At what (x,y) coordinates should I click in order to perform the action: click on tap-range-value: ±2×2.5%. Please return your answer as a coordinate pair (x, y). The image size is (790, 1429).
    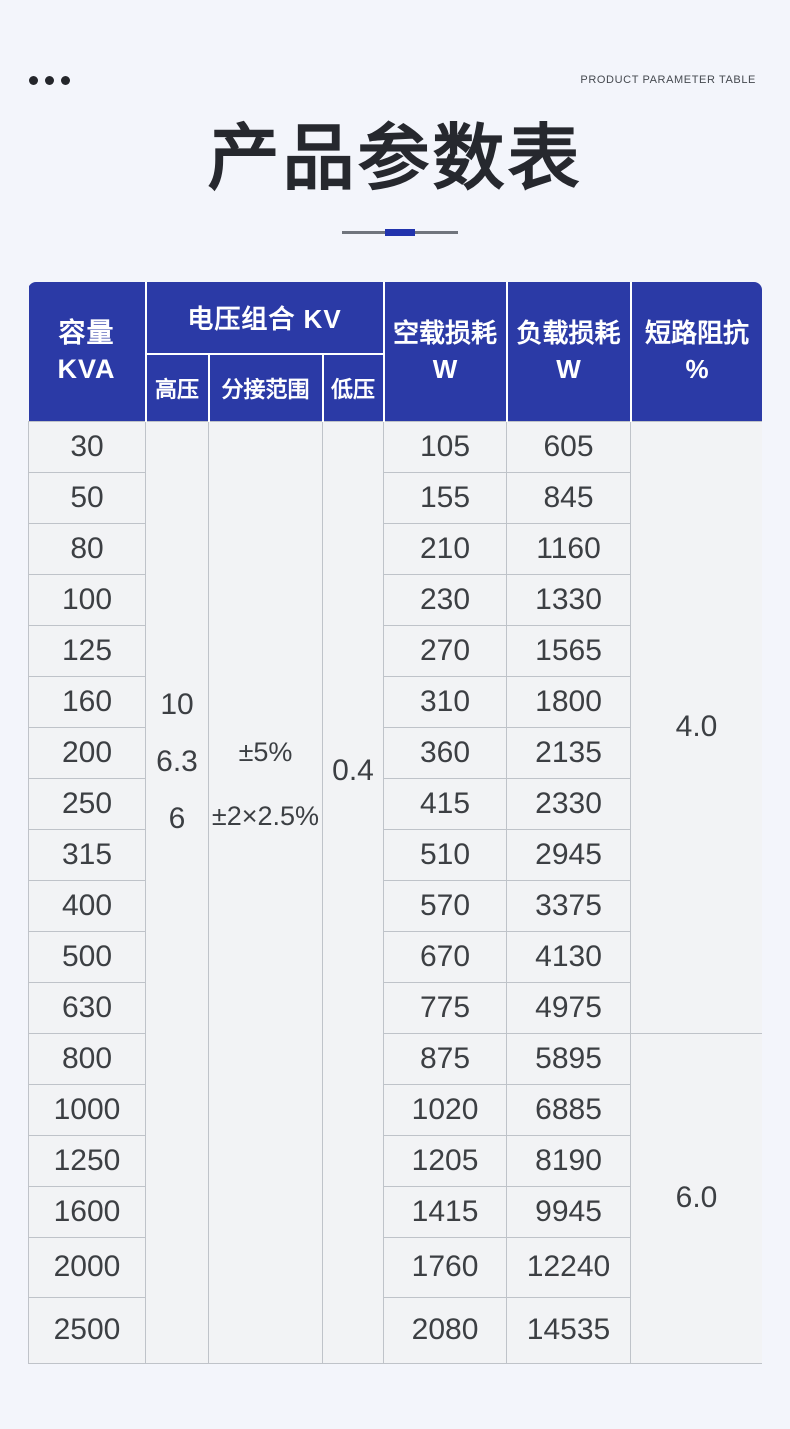
    Looking at the image, I should click on (265, 815).